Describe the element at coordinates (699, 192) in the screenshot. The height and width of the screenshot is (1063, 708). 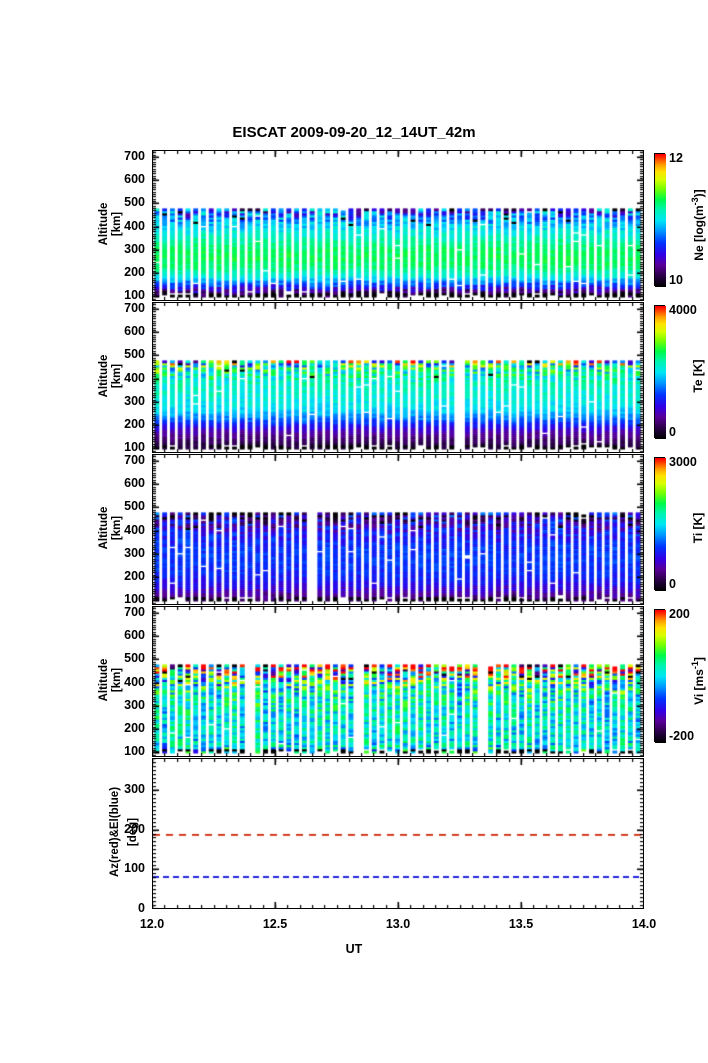
I see `colorbar-title-tail: )]` at that location.